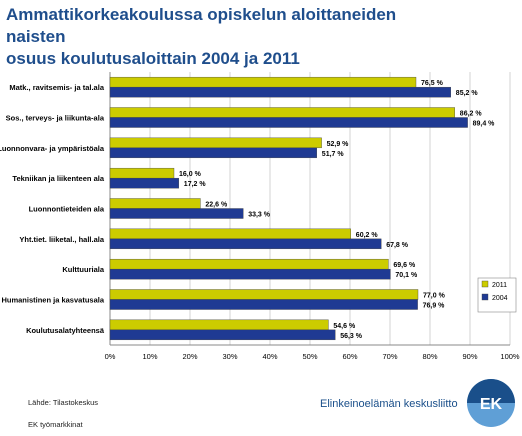 The width and height of the screenshot is (522, 436). I want to click on org-note: EK työmarkkinat, so click(55, 424).